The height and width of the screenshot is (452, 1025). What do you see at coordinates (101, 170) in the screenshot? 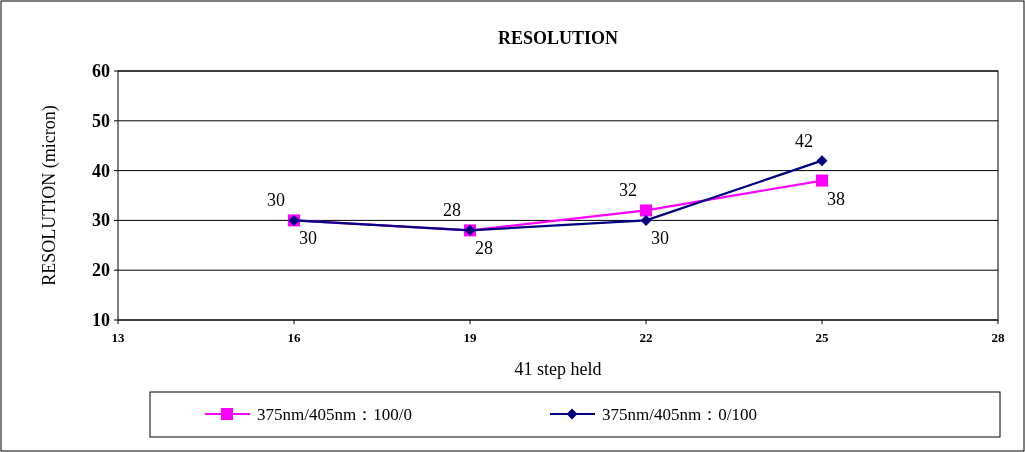
I see `y-tick-label: 40` at bounding box center [101, 170].